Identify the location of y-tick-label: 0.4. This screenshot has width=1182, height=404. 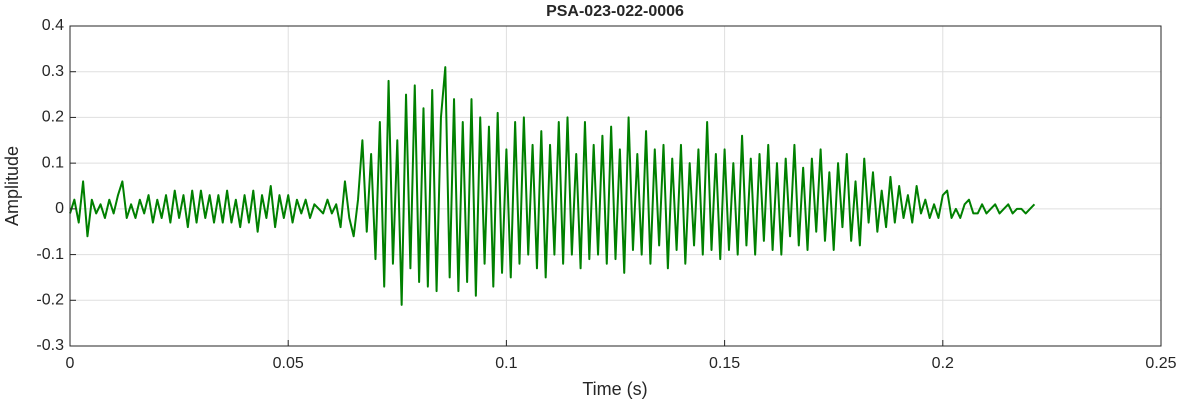
(53, 25).